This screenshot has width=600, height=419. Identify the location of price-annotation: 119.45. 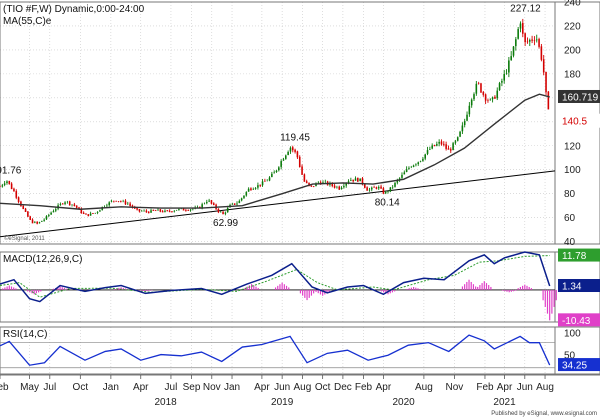
(295, 137).